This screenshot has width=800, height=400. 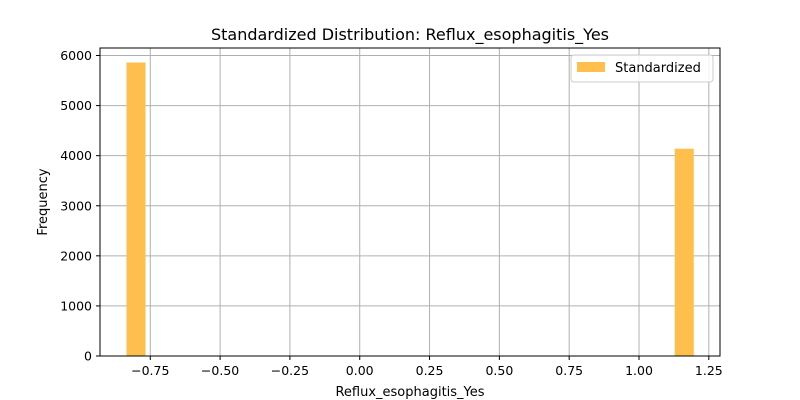 I want to click on y-tick-label: 3000, so click(x=76, y=205).